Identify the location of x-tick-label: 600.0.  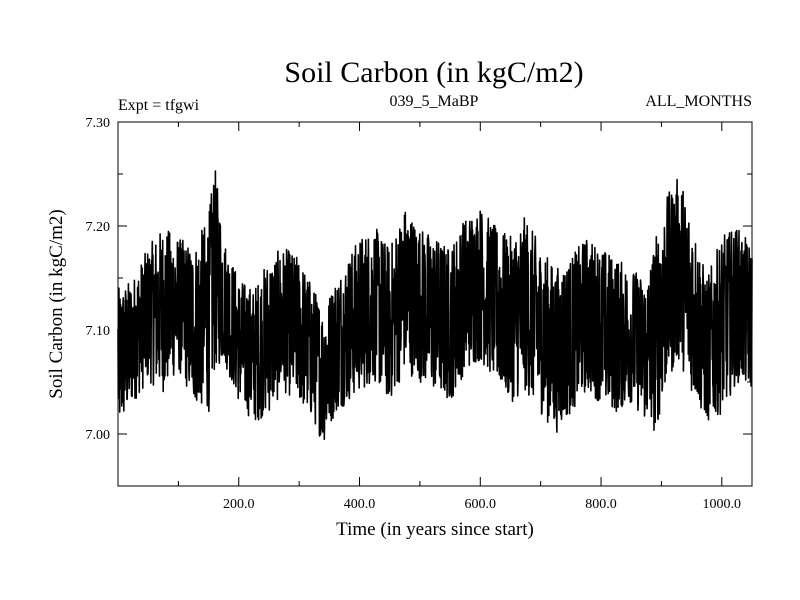
(481, 504).